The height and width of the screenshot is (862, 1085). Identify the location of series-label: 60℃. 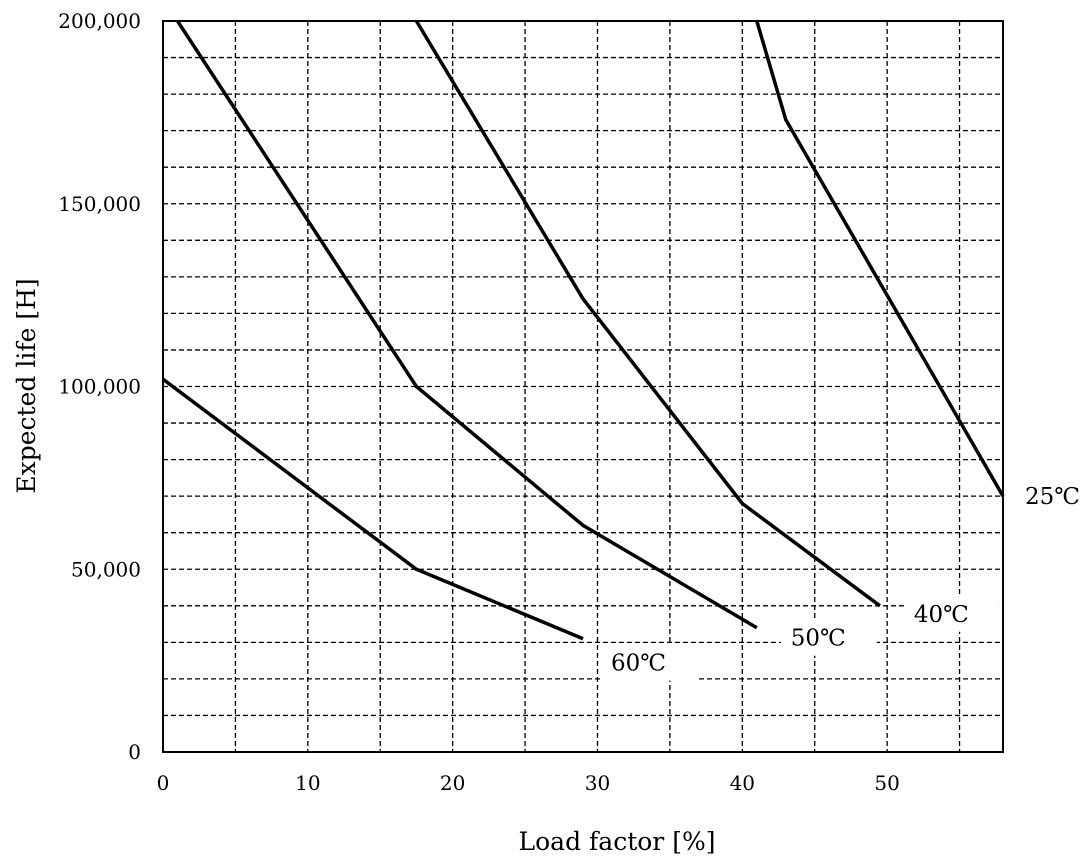
(638, 664).